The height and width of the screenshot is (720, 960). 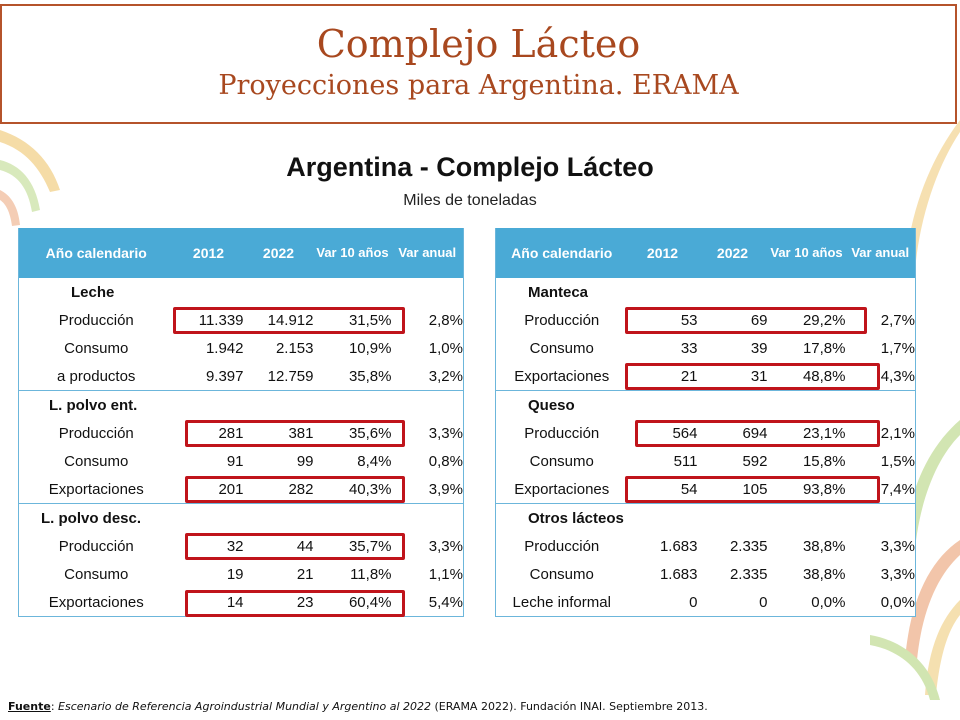 What do you see at coordinates (897, 433) in the screenshot?
I see `value-var-anual: 2,1%` at bounding box center [897, 433].